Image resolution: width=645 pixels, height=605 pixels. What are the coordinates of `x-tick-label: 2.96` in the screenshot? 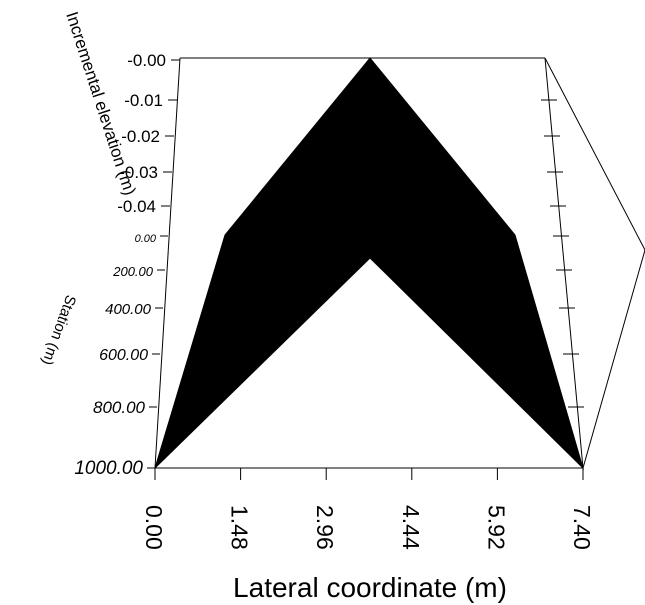 It's located at (325, 527).